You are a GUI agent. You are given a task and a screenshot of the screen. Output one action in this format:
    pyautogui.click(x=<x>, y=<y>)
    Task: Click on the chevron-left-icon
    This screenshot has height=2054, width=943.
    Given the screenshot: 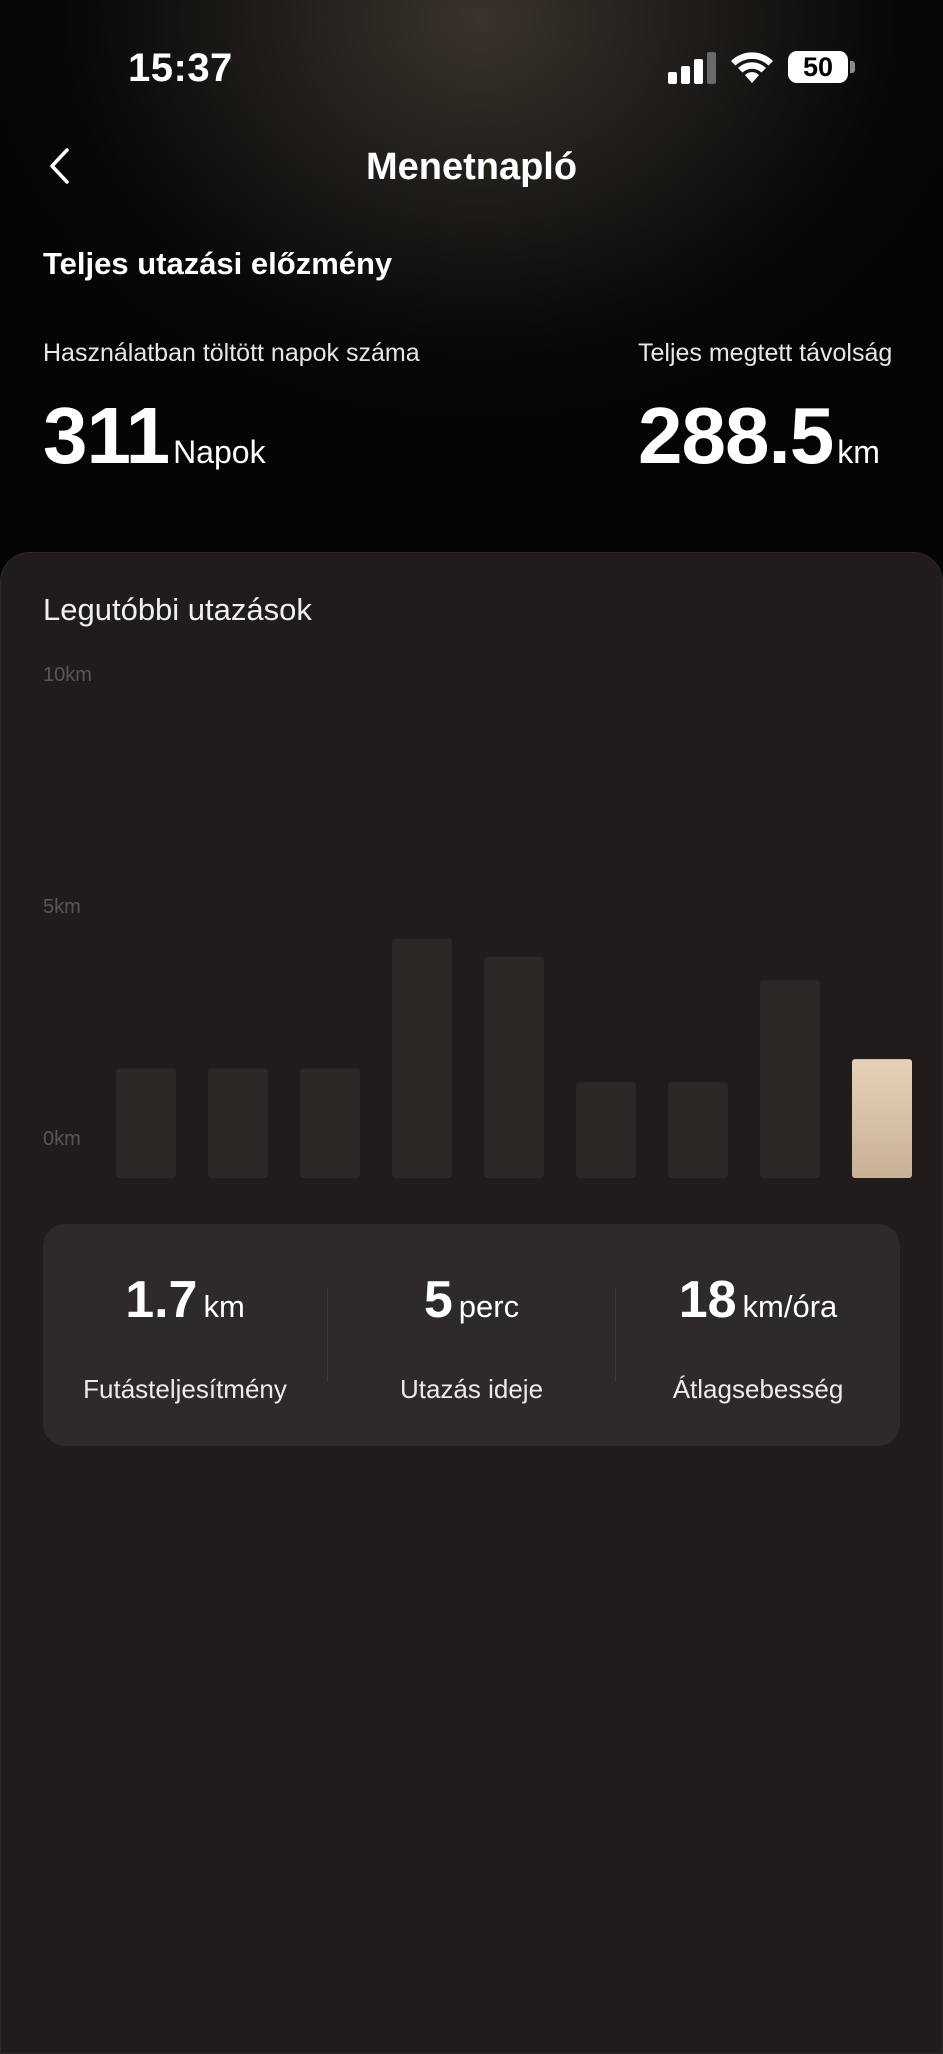 What is the action you would take?
    pyautogui.click(x=59, y=166)
    